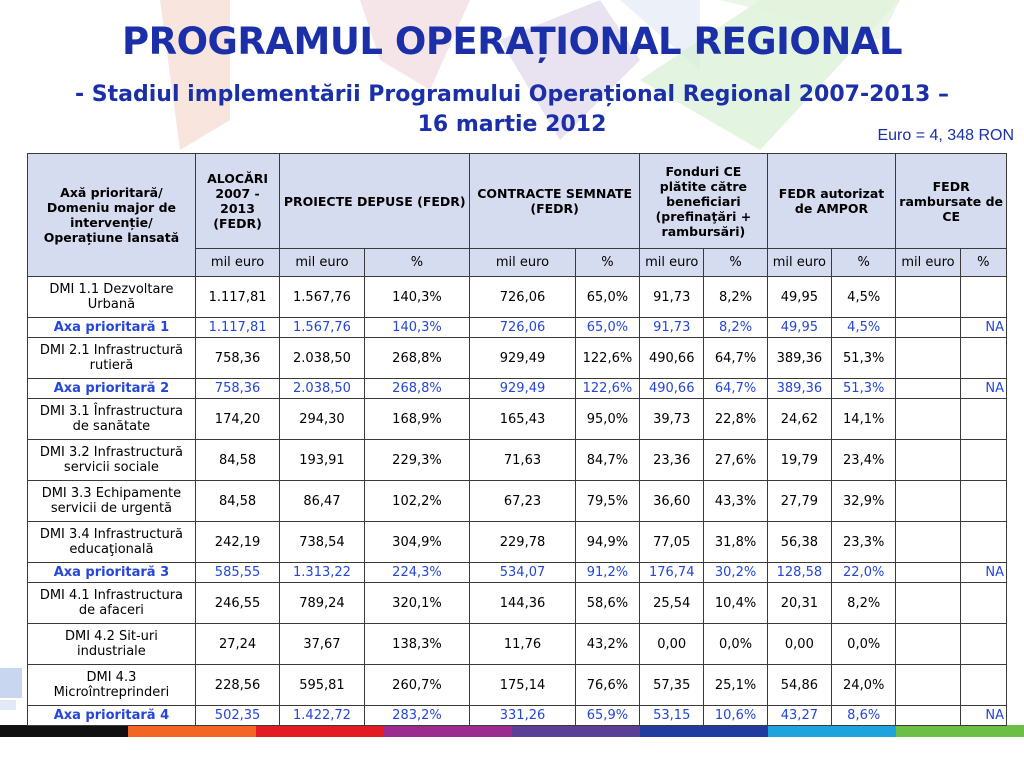 The image size is (1024, 768). What do you see at coordinates (607, 644) in the screenshot?
I see `table-cell: 43,2%` at bounding box center [607, 644].